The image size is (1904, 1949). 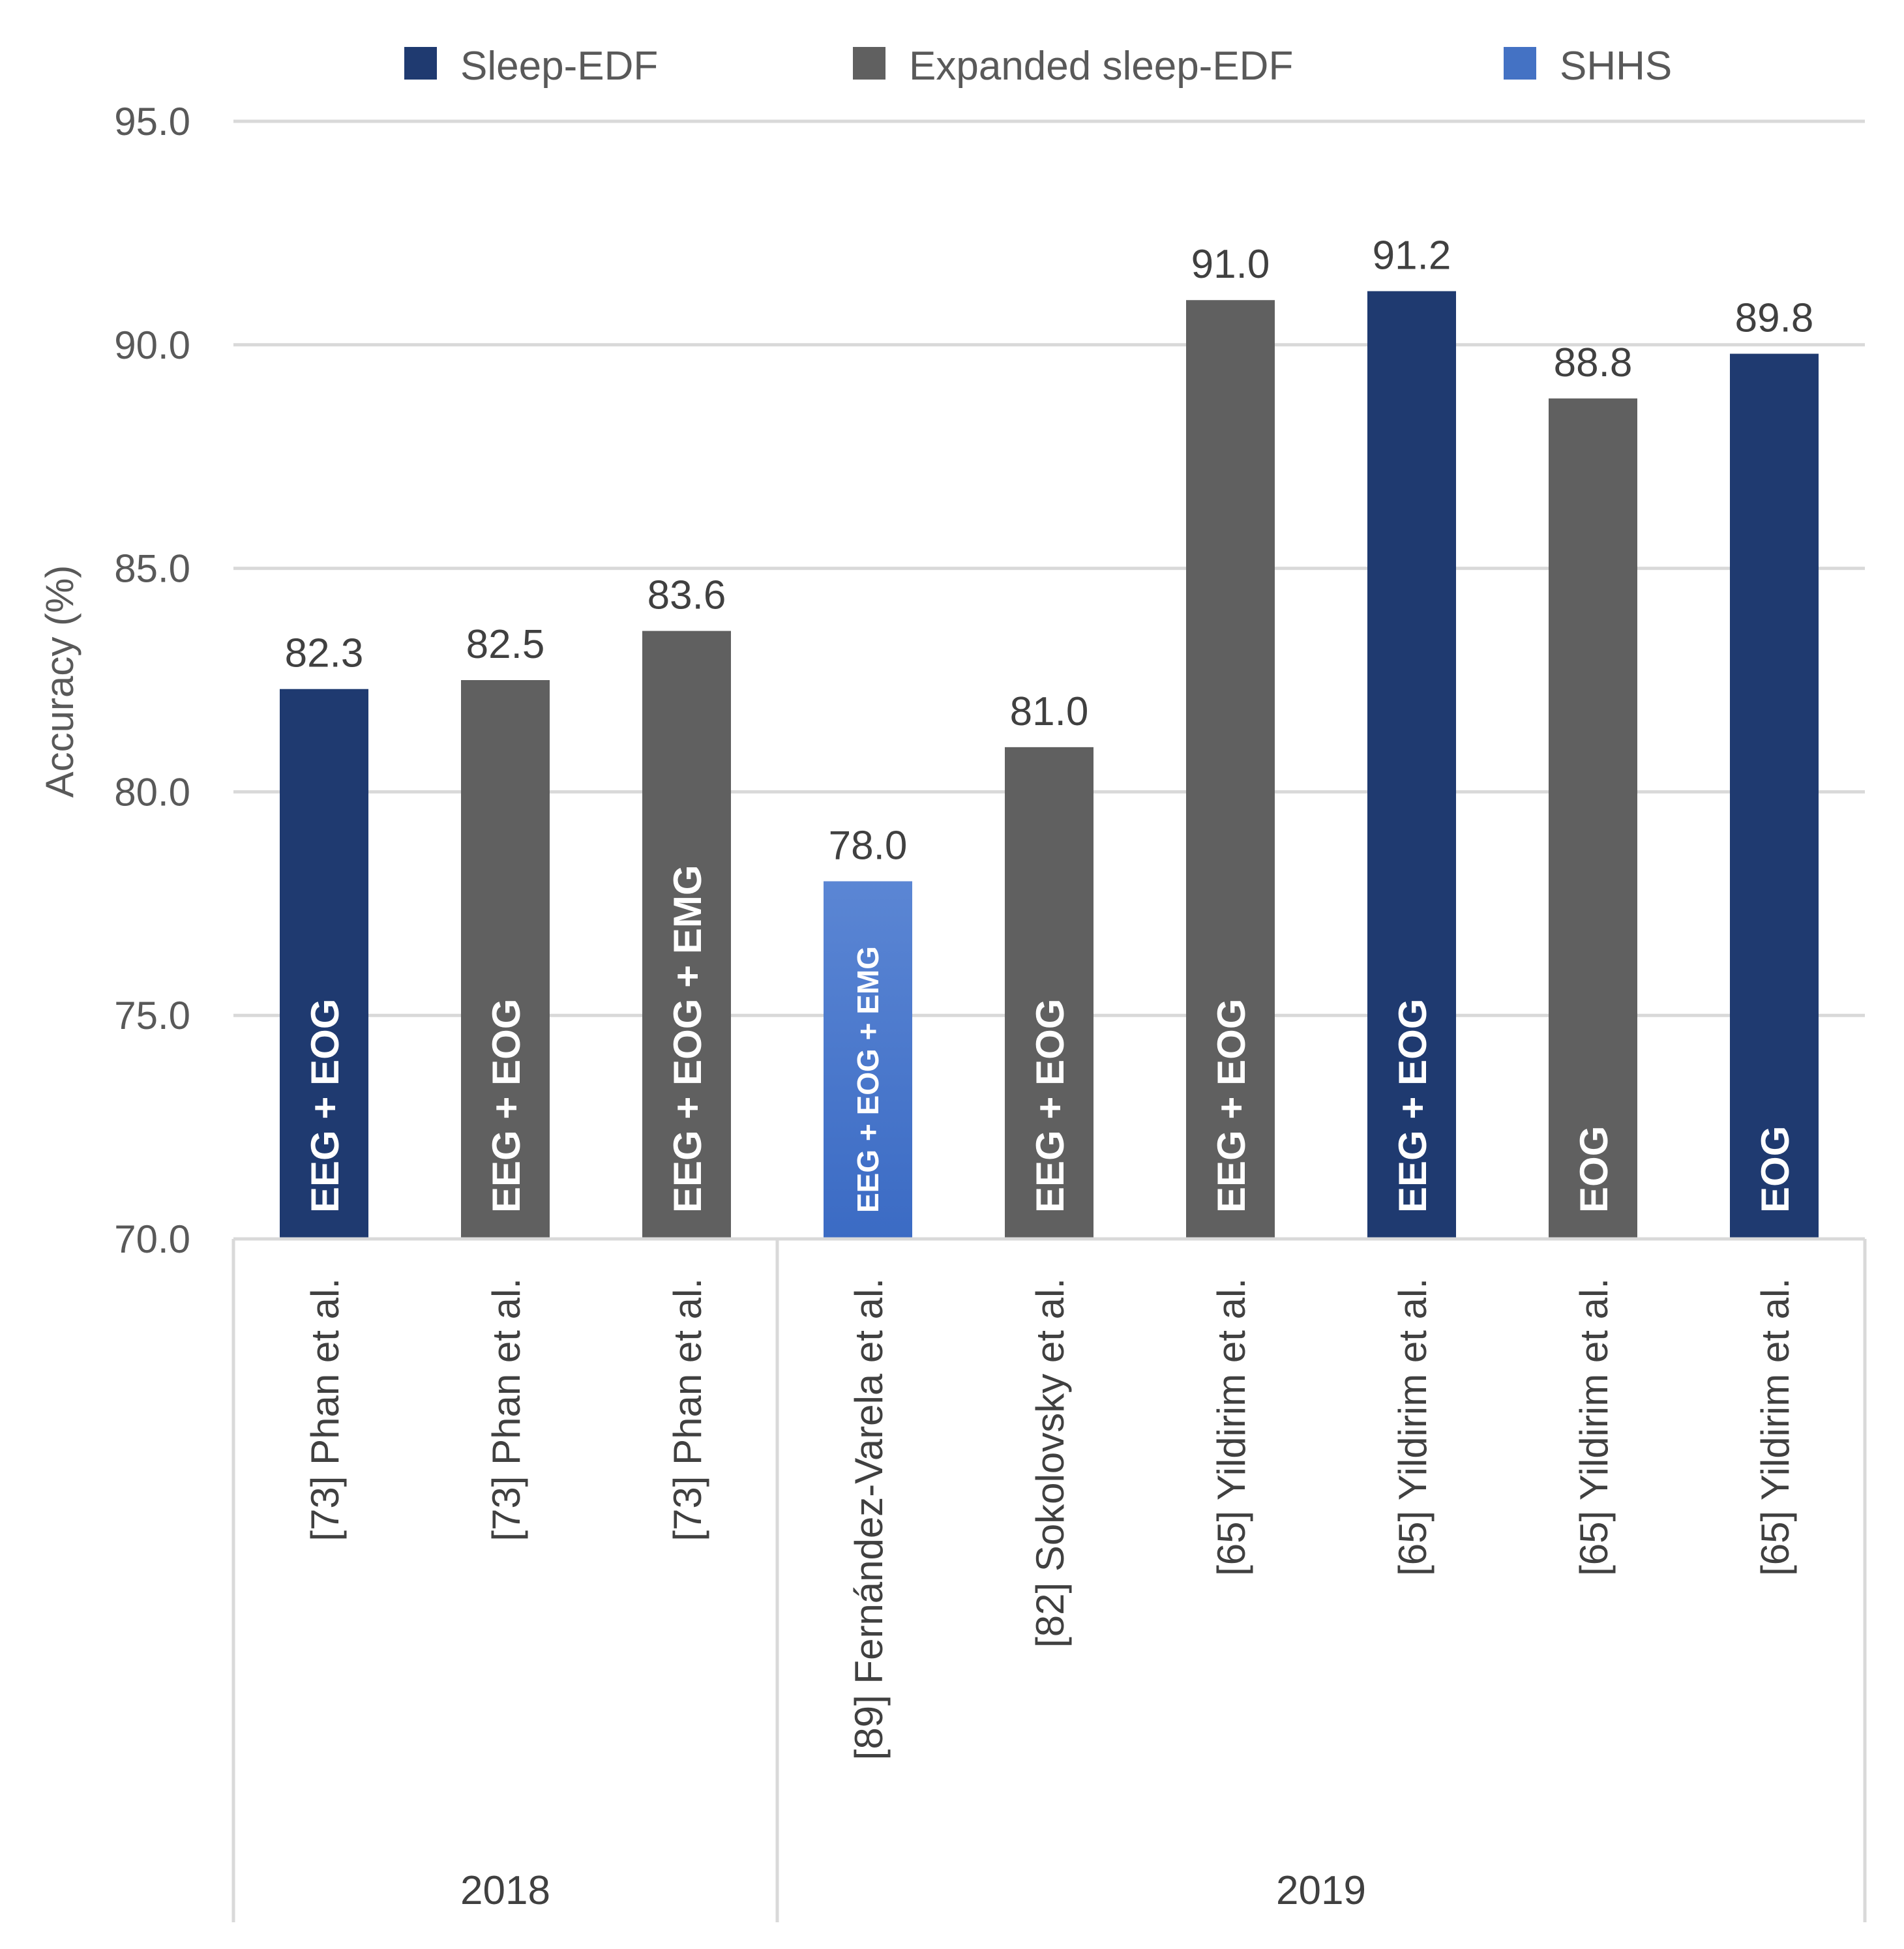 What do you see at coordinates (1412, 255) in the screenshot?
I see `bar-value-label: 91.2` at bounding box center [1412, 255].